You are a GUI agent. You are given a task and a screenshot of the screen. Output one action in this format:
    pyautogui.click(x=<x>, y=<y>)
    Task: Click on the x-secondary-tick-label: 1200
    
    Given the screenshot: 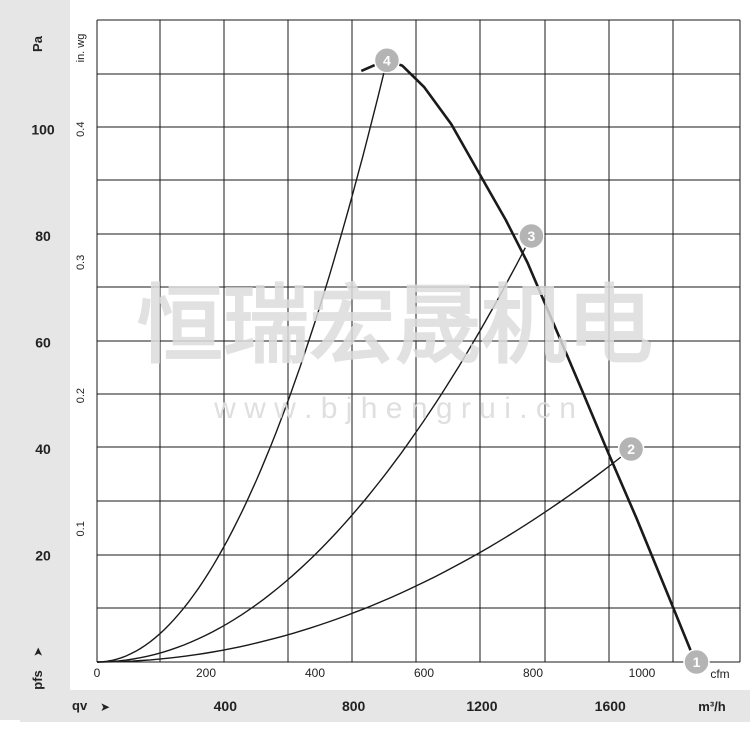 What is the action you would take?
    pyautogui.click(x=481, y=706)
    